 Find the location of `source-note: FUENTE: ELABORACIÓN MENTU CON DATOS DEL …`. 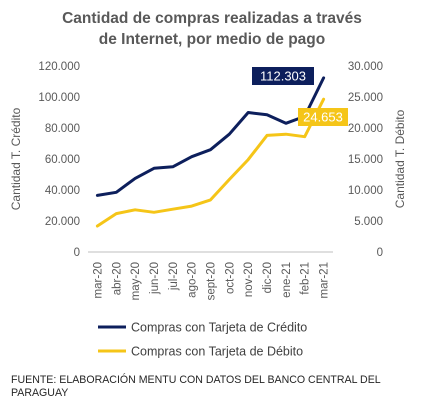

source-note: FUENTE: ELABORACIÓN MENTU CON DATOS DEL … is located at coordinates (196, 386).